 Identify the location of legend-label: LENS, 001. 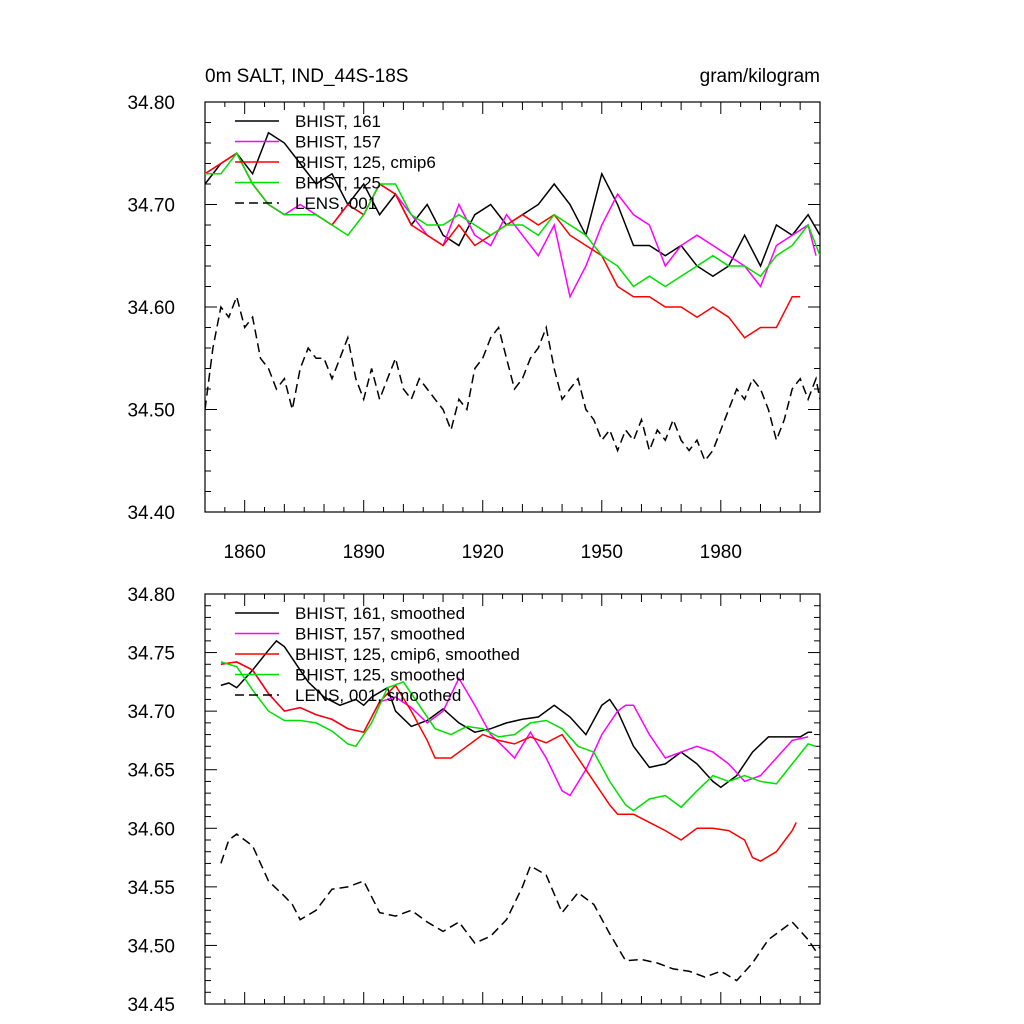
(336, 203).